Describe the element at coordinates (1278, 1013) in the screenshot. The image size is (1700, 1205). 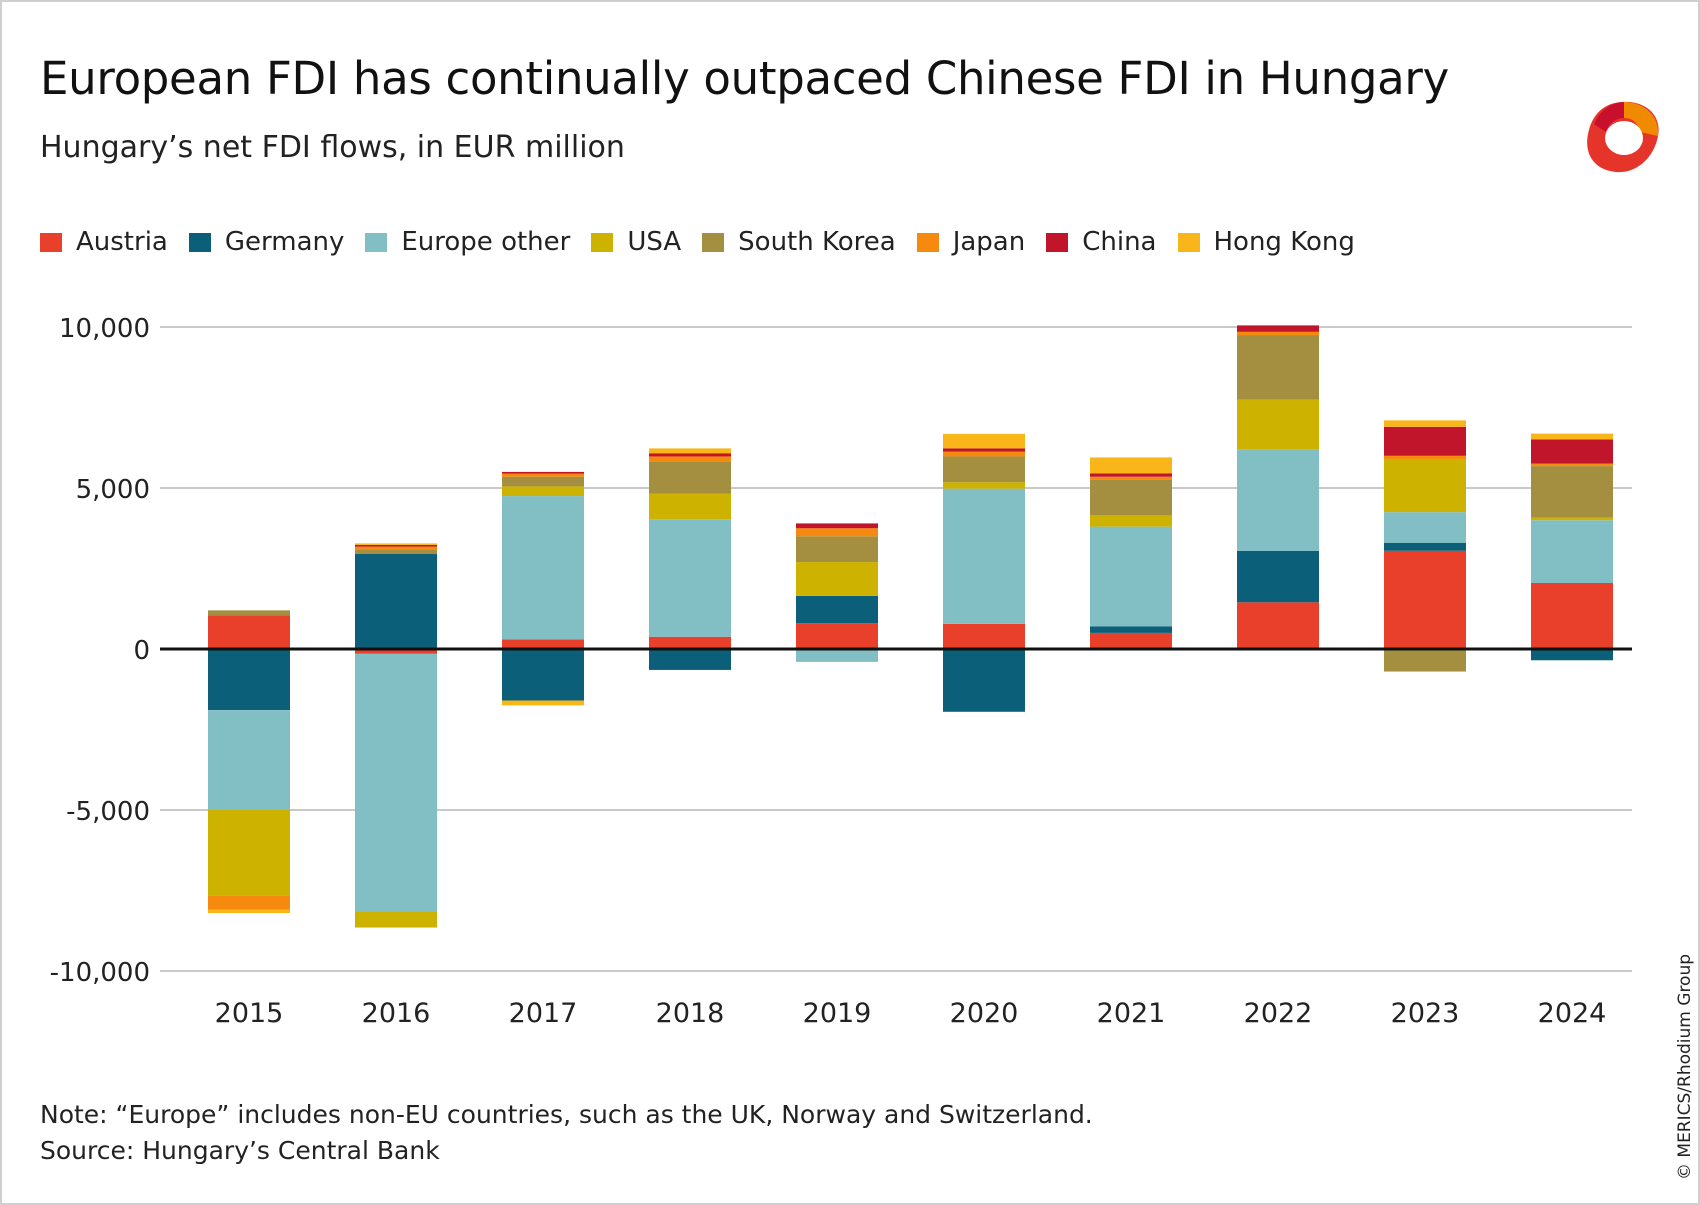
I see `x-tick-label: 2022` at that location.